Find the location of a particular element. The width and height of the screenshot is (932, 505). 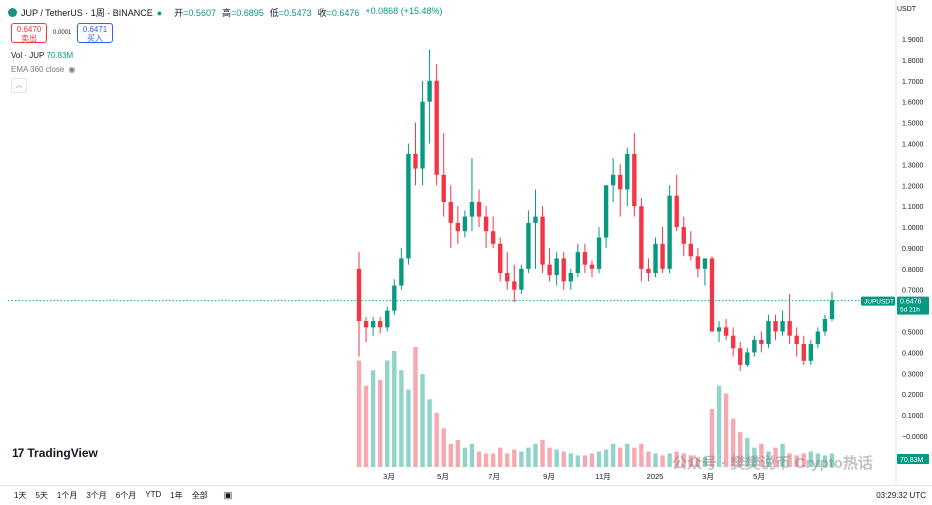

price-tick-label: 1.1000 is located at coordinates (913, 207).